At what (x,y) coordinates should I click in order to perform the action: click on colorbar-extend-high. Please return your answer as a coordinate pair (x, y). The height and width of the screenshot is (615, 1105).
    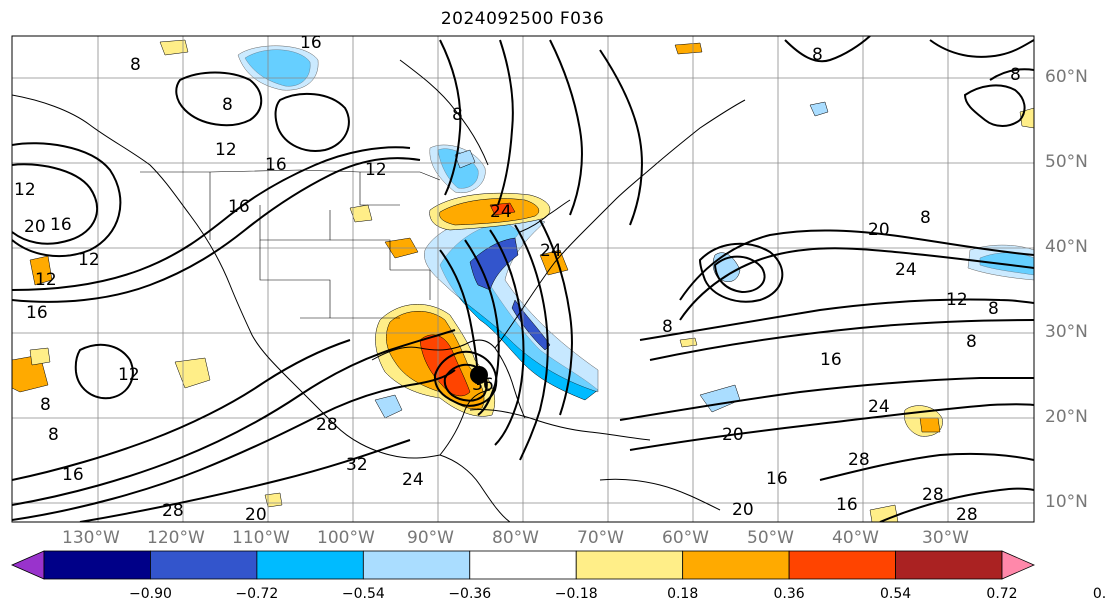
    Looking at the image, I should click on (1018, 565).